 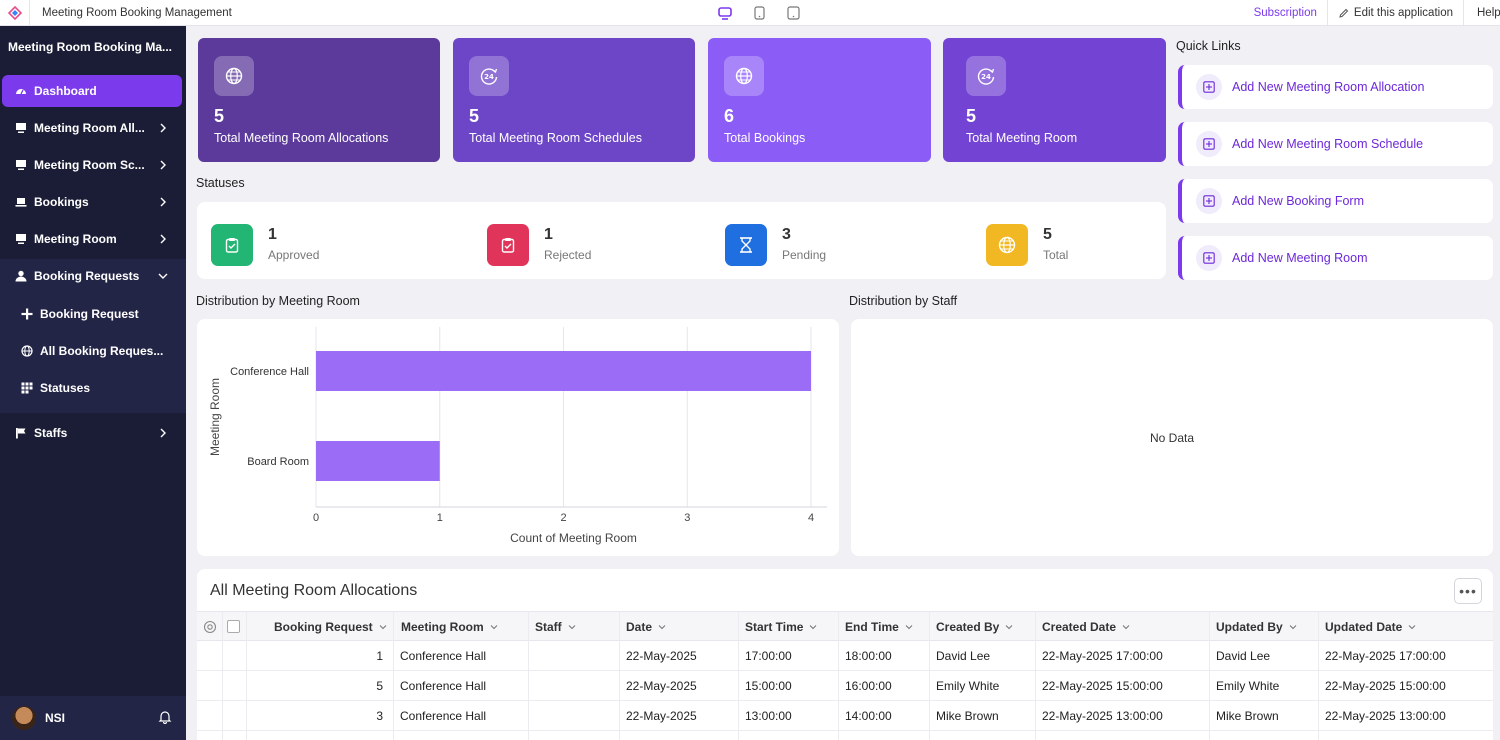 I want to click on desktop-preview-icon, so click(x=725, y=13).